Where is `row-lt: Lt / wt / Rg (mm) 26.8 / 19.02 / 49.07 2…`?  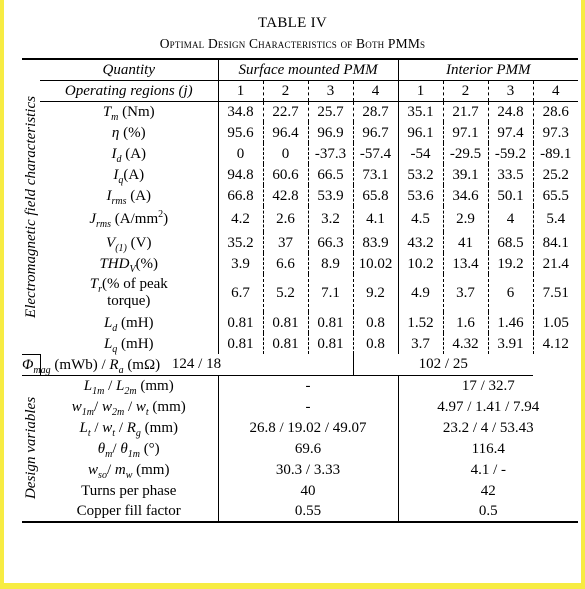 row-lt: Lt / wt / Rg (mm) 26.8 / 19.02 / 49.07 2… is located at coordinates (300, 427).